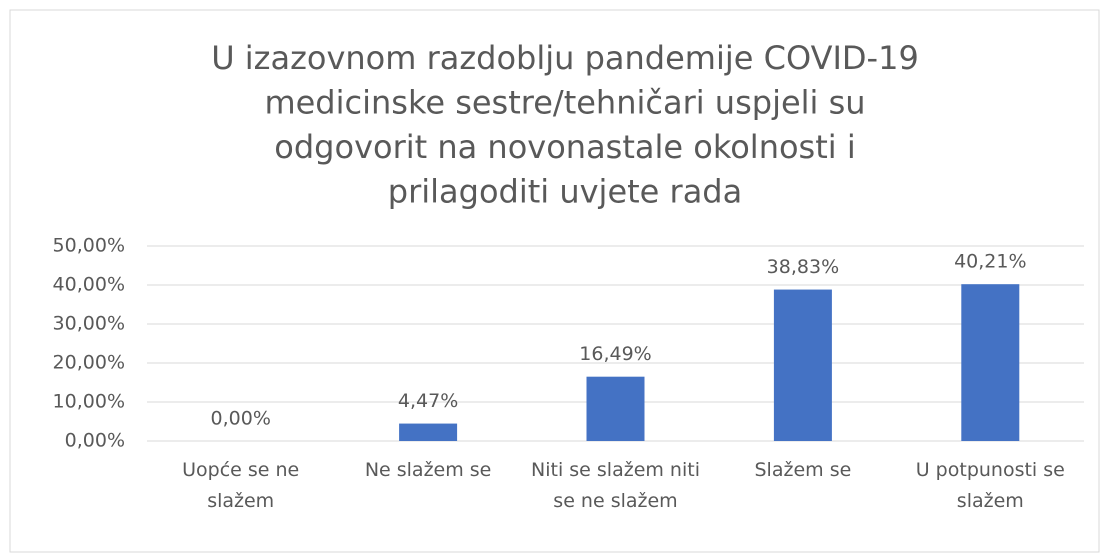 This screenshot has height=556, width=1108. I want to click on y-tick-label: 30,00%, so click(89, 324).